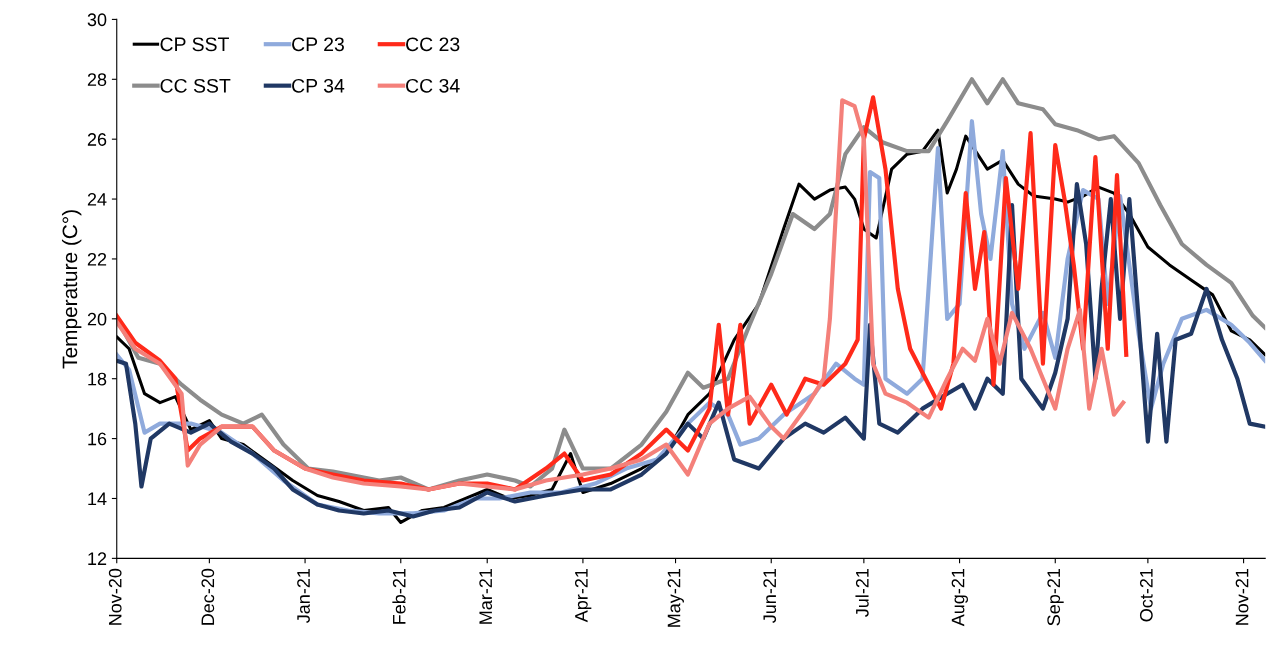 The width and height of the screenshot is (1269, 647). What do you see at coordinates (97, 199) in the screenshot?
I see `y-tick-label: 24` at bounding box center [97, 199].